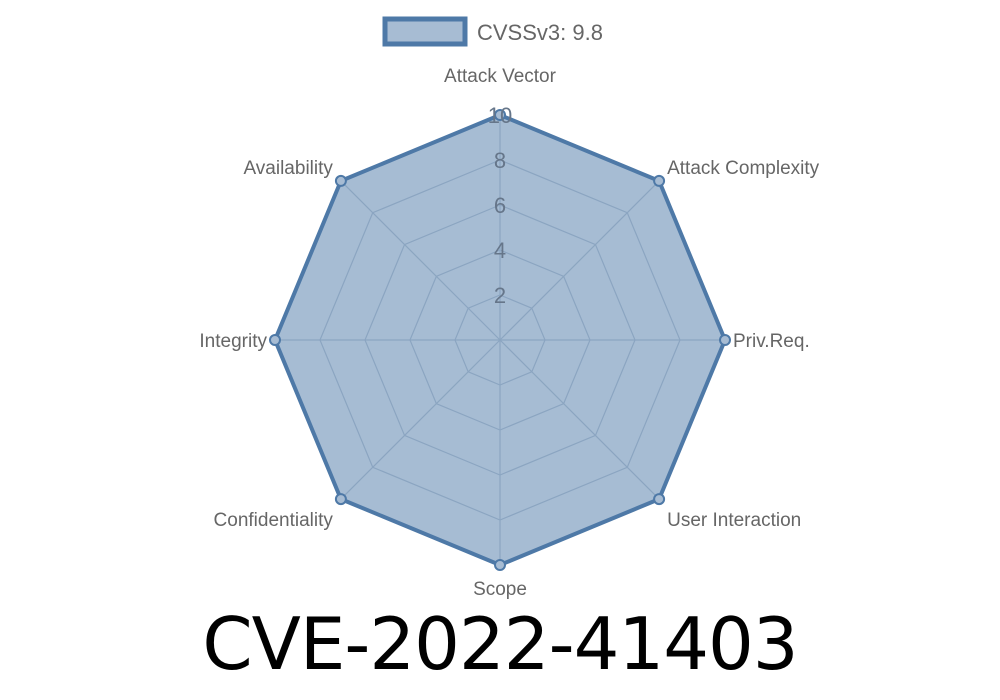  What do you see at coordinates (743, 168) in the screenshot?
I see `category-label: Attack Complexity` at bounding box center [743, 168].